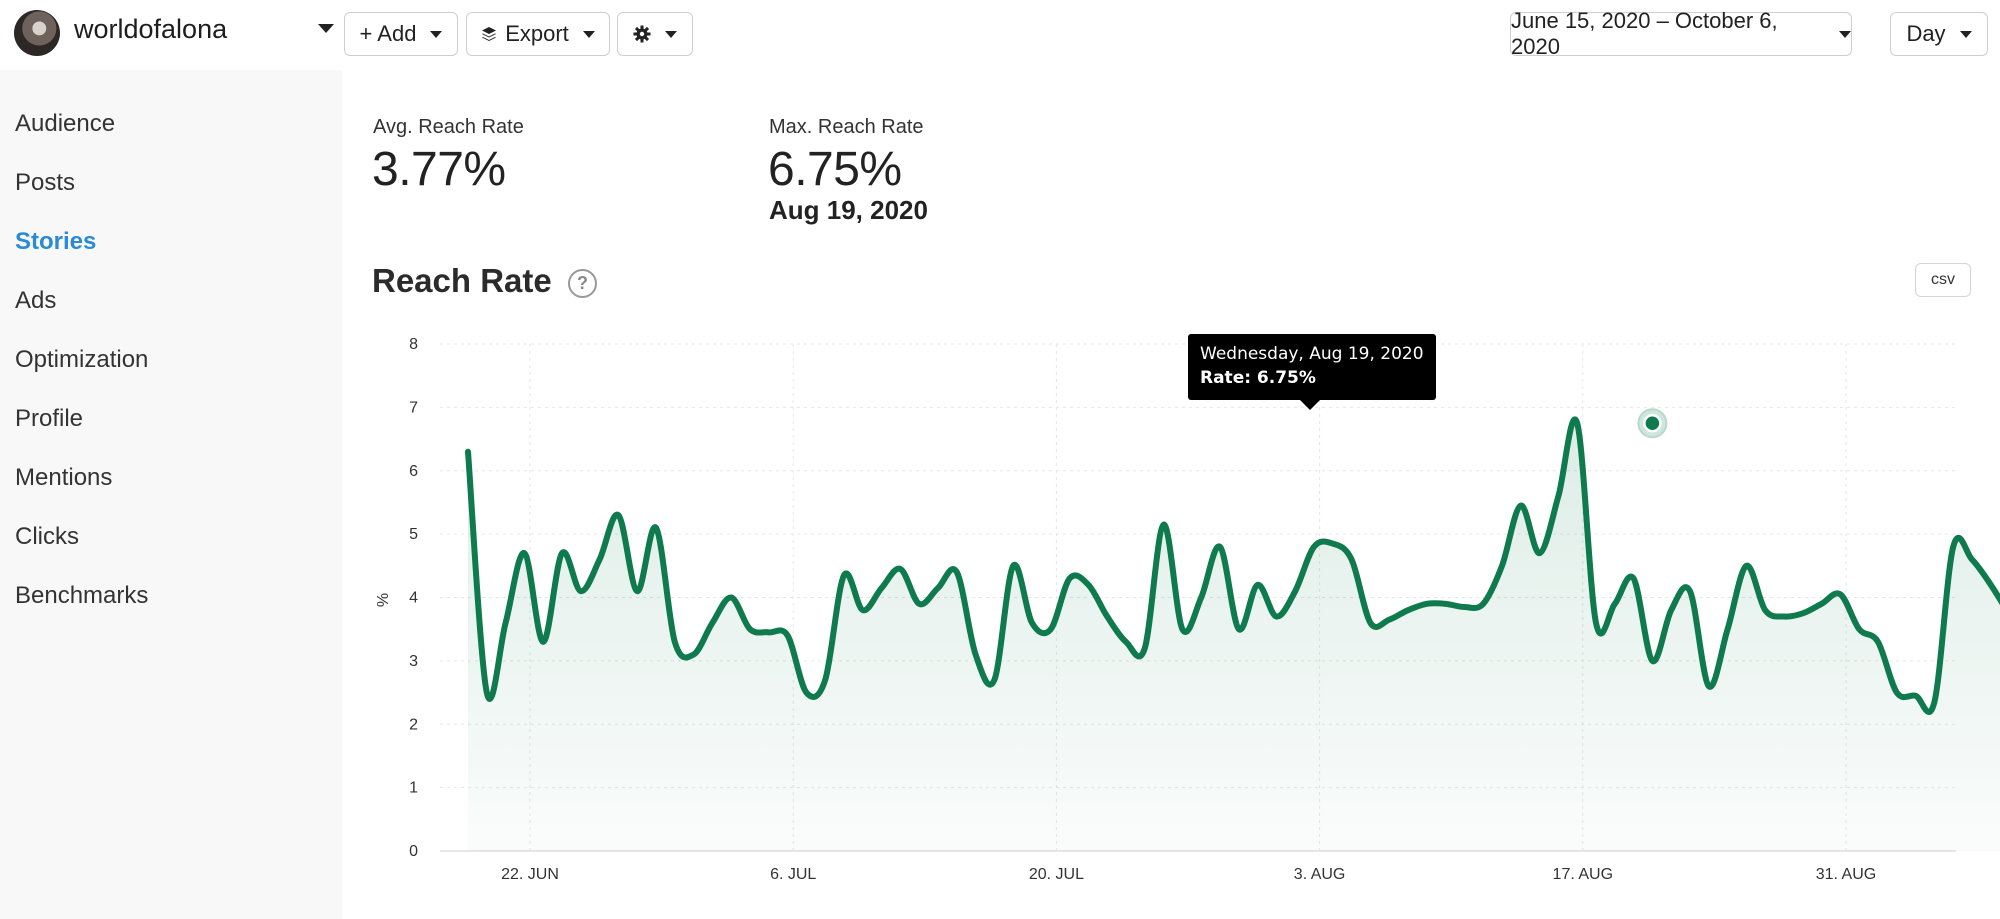 This screenshot has height=919, width=2000. I want to click on y-tick-label: 3, so click(413, 661).